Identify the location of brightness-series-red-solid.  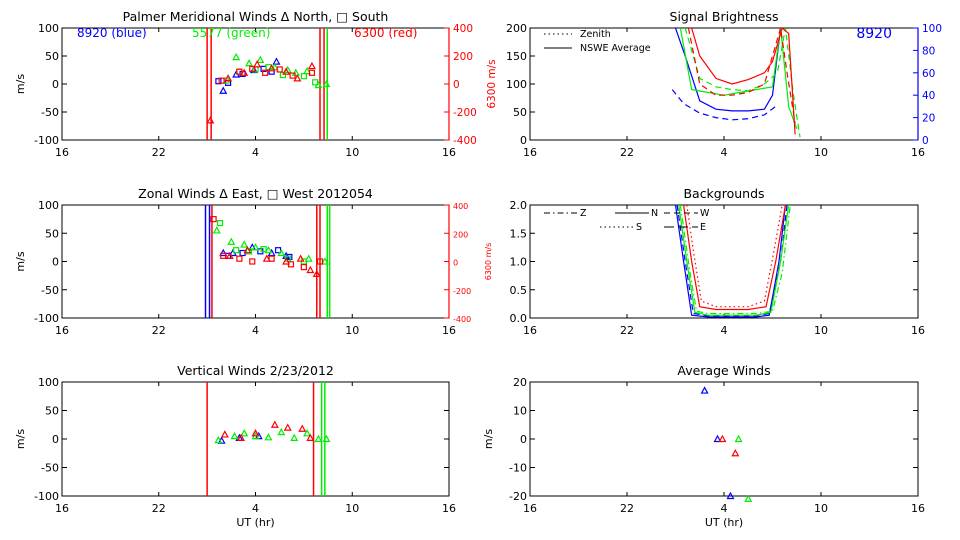
(743, 81).